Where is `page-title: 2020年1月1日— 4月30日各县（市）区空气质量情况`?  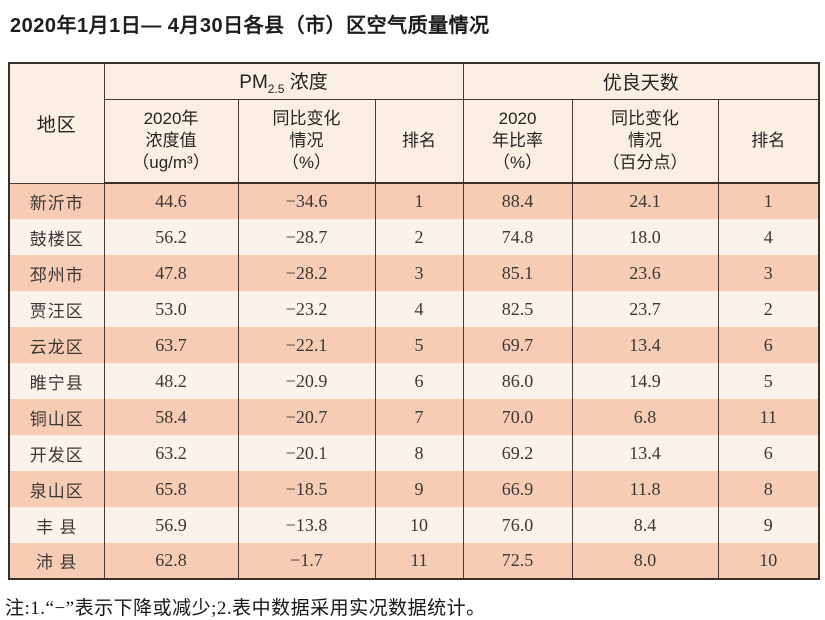 page-title: 2020年1月1日— 4月30日各县（市）区空气质量情况 is located at coordinates (250, 26).